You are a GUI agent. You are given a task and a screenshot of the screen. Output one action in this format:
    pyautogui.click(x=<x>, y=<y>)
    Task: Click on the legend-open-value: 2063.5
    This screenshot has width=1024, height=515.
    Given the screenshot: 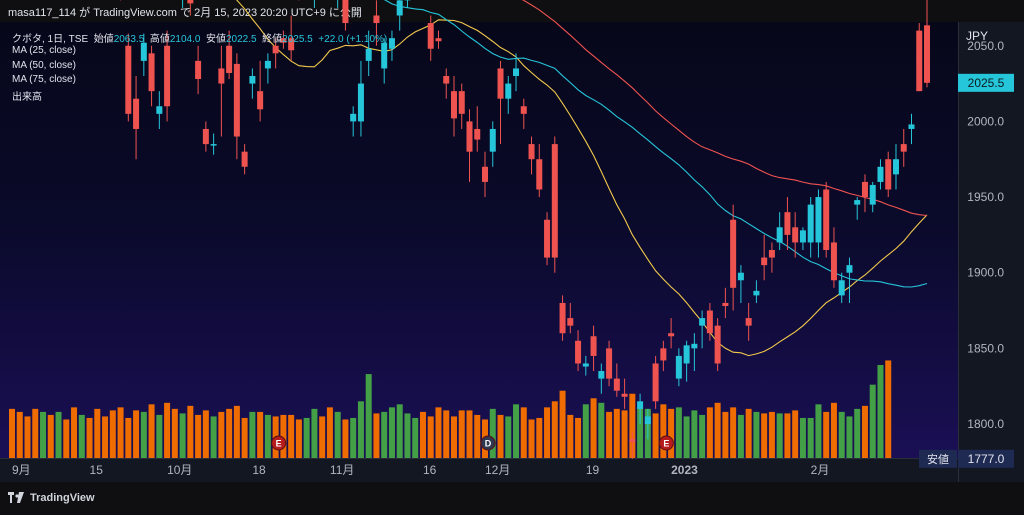 What is the action you would take?
    pyautogui.click(x=129, y=39)
    